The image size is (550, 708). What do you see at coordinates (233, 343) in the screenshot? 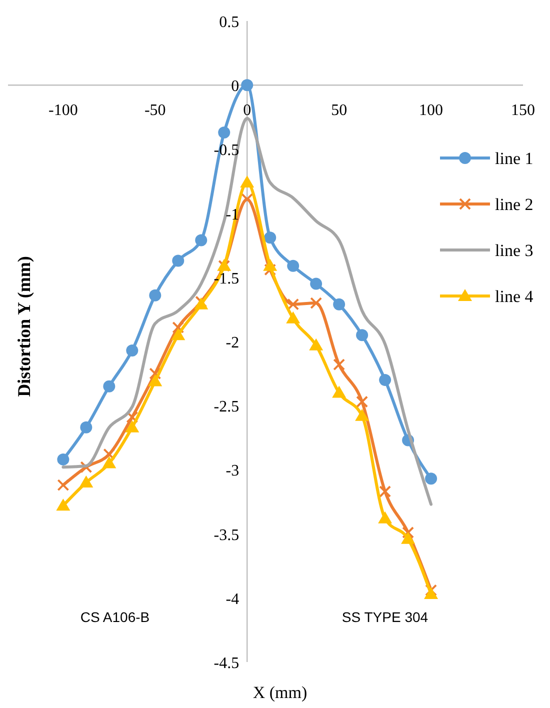
I see `y-tick-label: -2` at bounding box center [233, 343].